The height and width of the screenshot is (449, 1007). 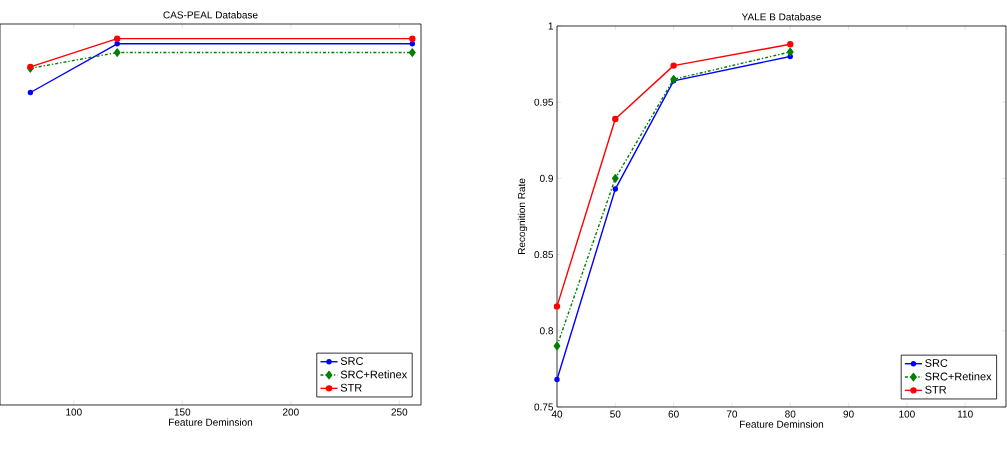 What do you see at coordinates (544, 102) in the screenshot?
I see `y-tick-label: 0.95` at bounding box center [544, 102].